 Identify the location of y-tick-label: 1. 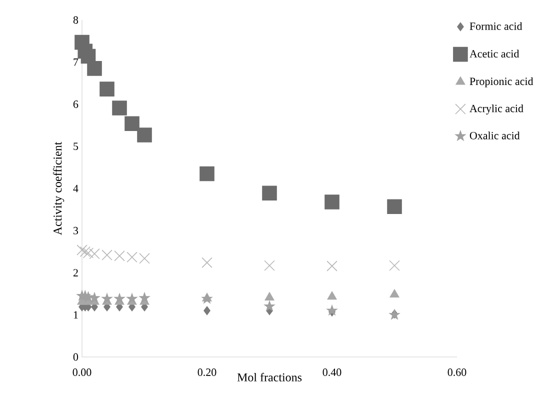
(76, 314).